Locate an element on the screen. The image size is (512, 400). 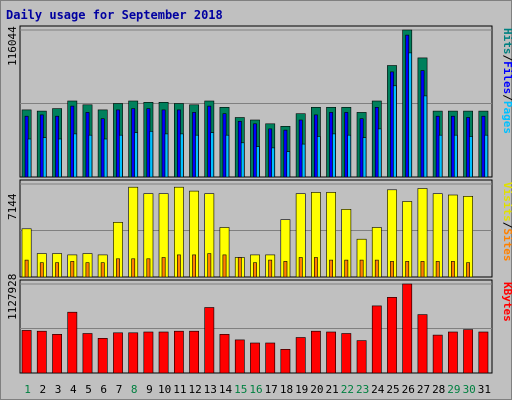
x-tick-day-12: 12 is located at coordinates (194, 389).